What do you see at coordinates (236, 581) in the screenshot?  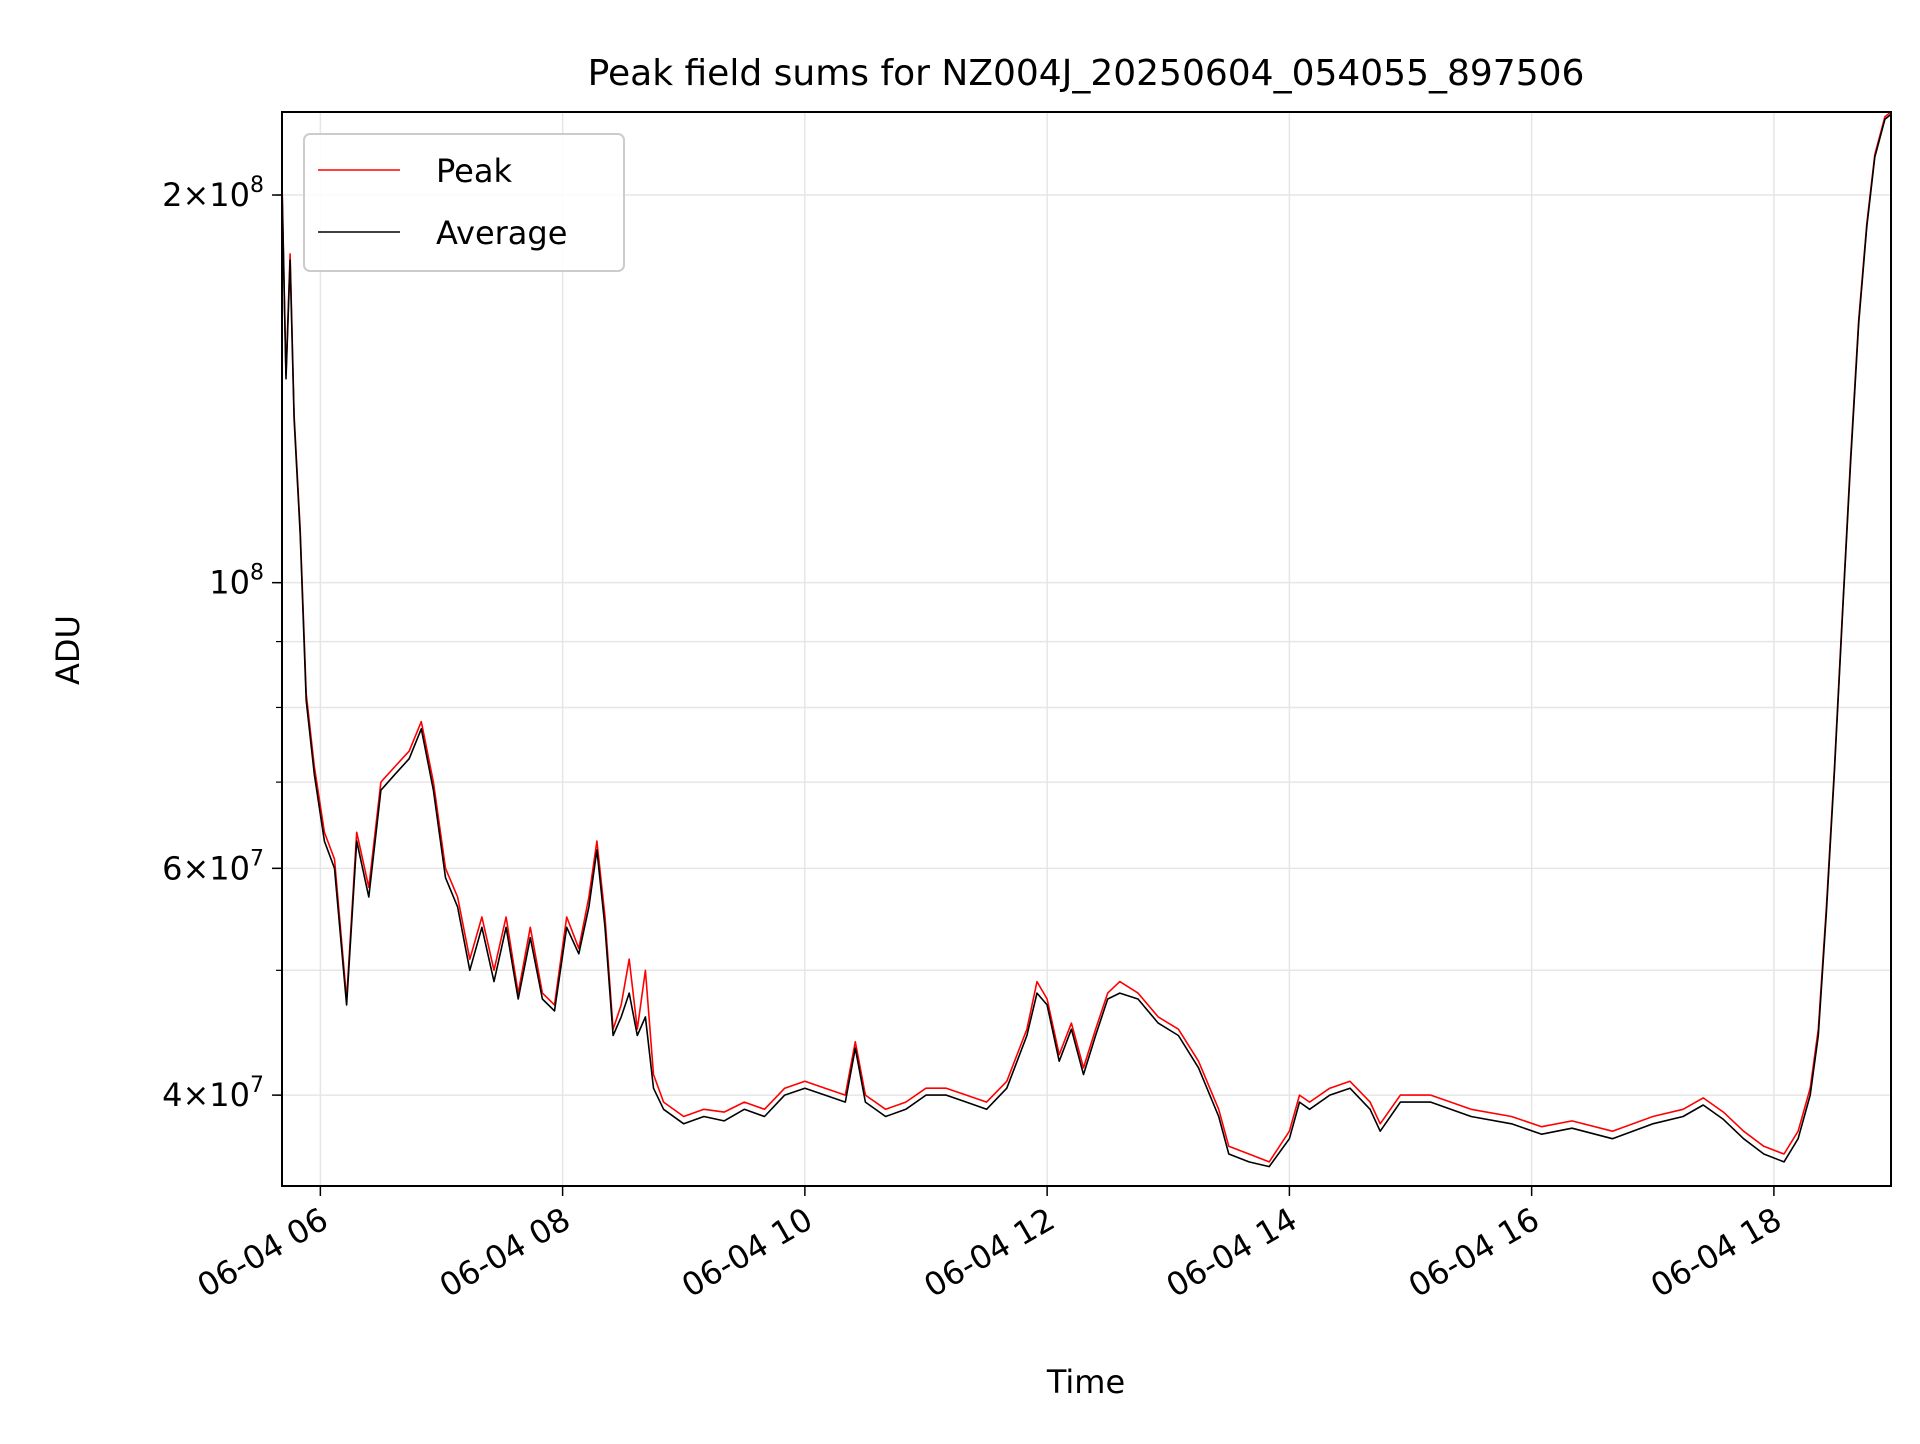 I see `y-tick-label: 108` at bounding box center [236, 581].